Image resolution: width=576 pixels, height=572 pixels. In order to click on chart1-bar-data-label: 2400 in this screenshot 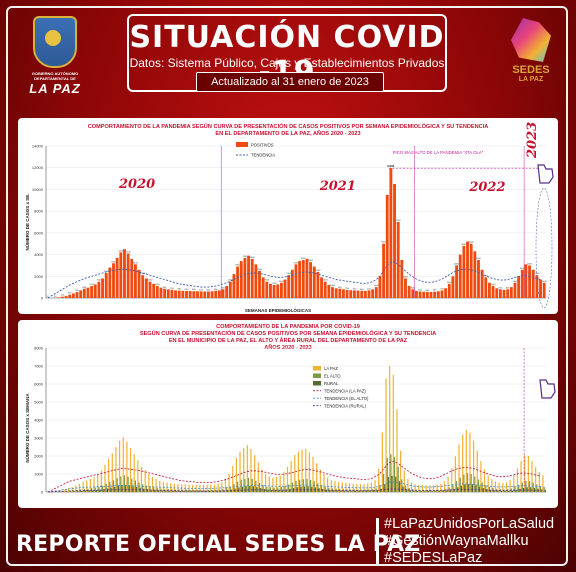, I will do `click(318, 271)`.